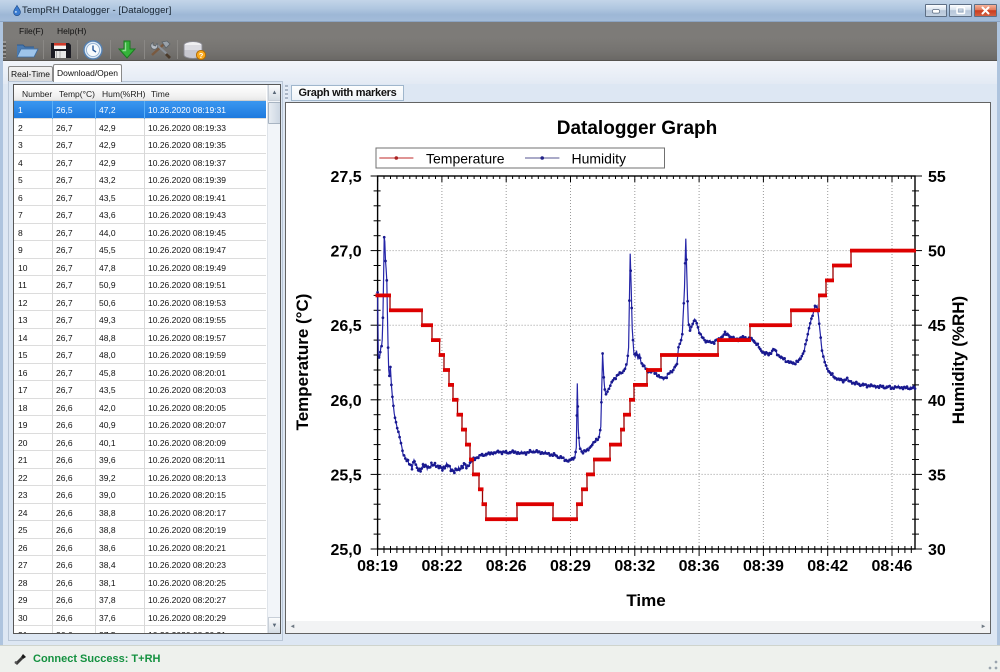 This screenshot has height=672, width=1000. I want to click on svg-text: 30, so click(937, 550).